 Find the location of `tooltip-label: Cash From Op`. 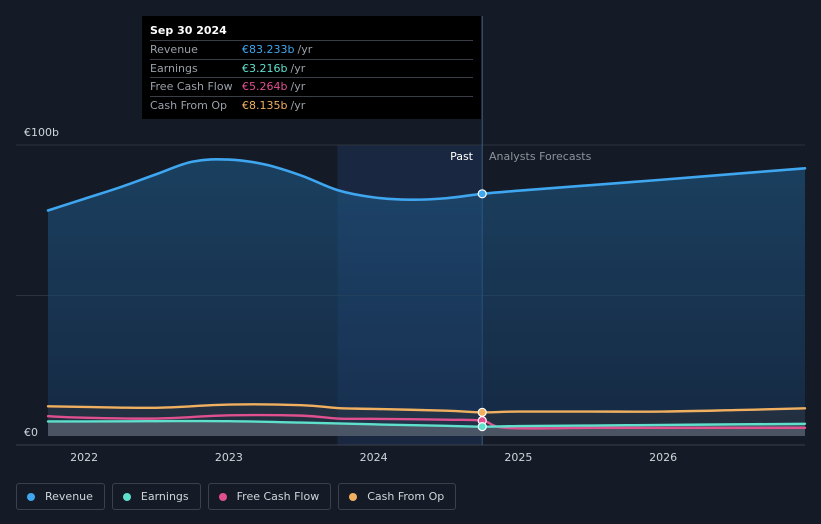

tooltip-label: Cash From Op is located at coordinates (189, 105).